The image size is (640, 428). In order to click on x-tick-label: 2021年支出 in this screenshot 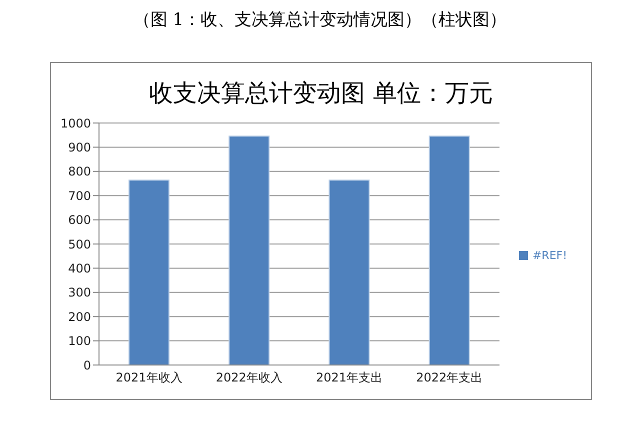, I will do `click(349, 377)`.